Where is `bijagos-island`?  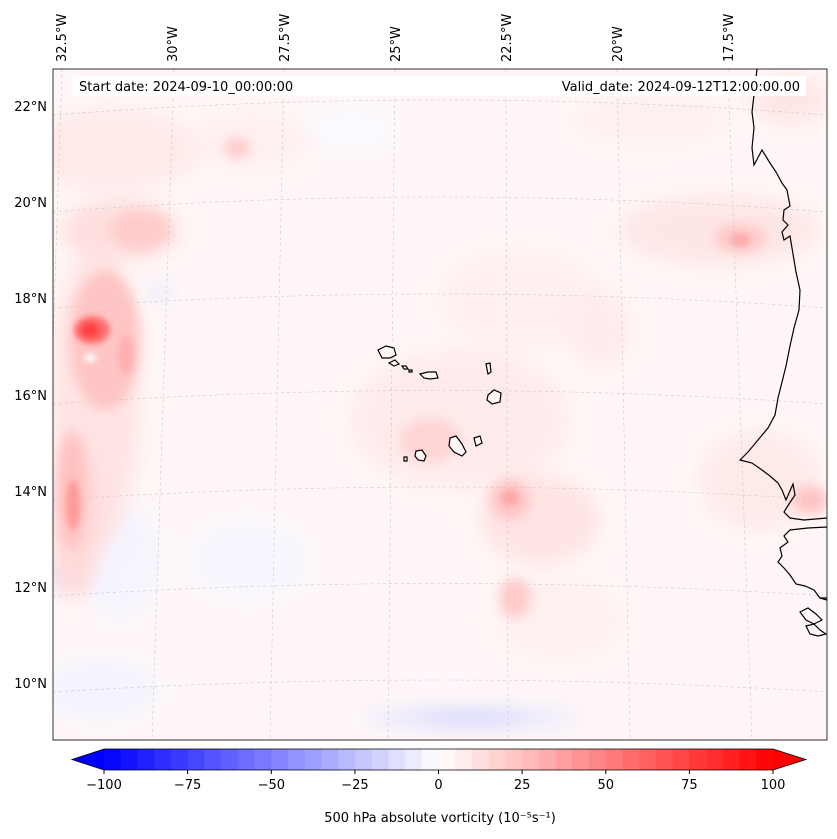
bijagos-island is located at coordinates (811, 616).